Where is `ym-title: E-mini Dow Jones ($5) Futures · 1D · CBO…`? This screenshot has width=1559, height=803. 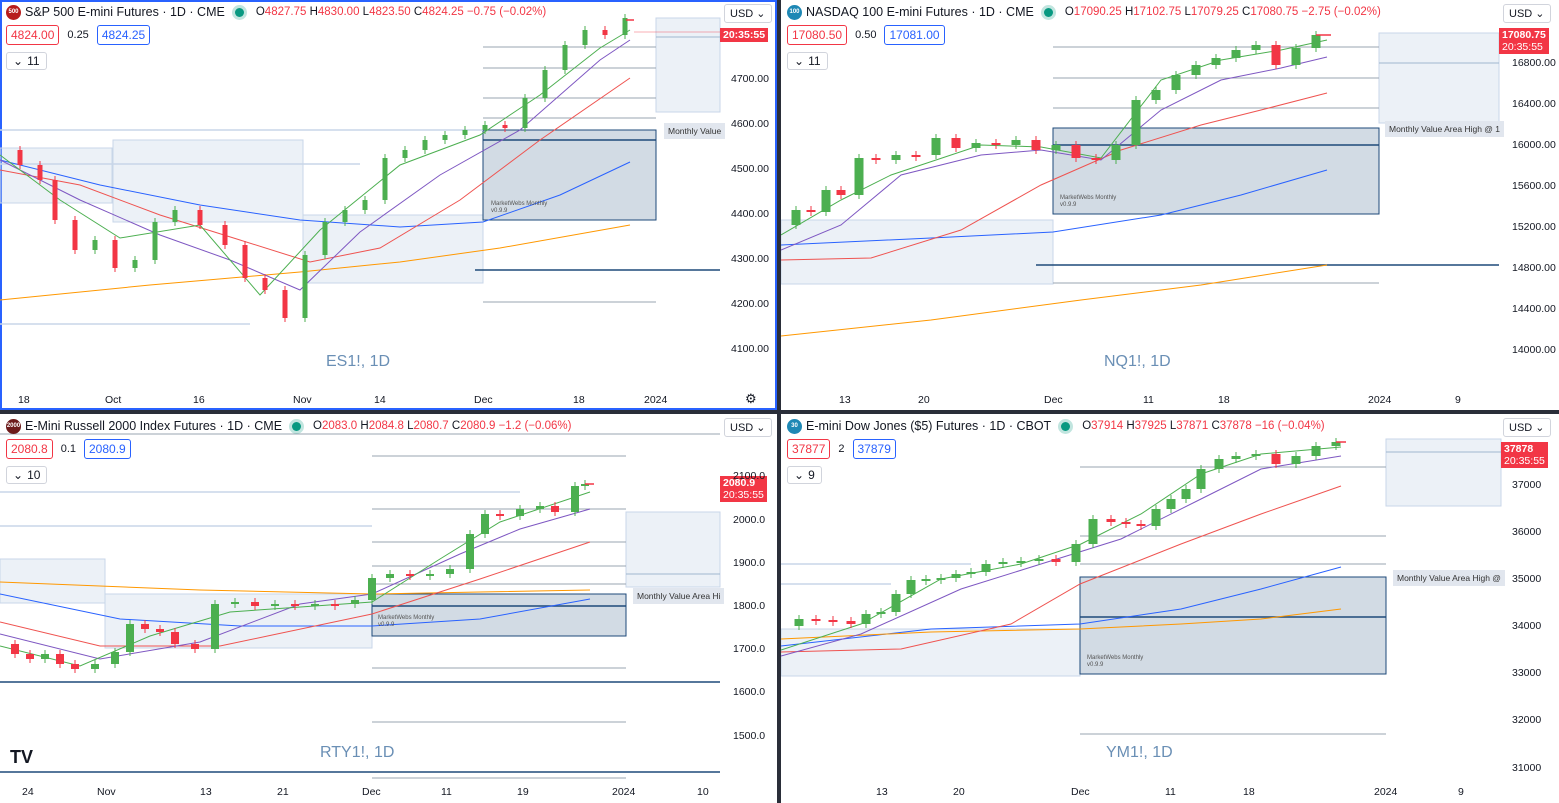 ym-title: E-mini Dow Jones ($5) Futures · 1D · CBO… is located at coordinates (929, 426).